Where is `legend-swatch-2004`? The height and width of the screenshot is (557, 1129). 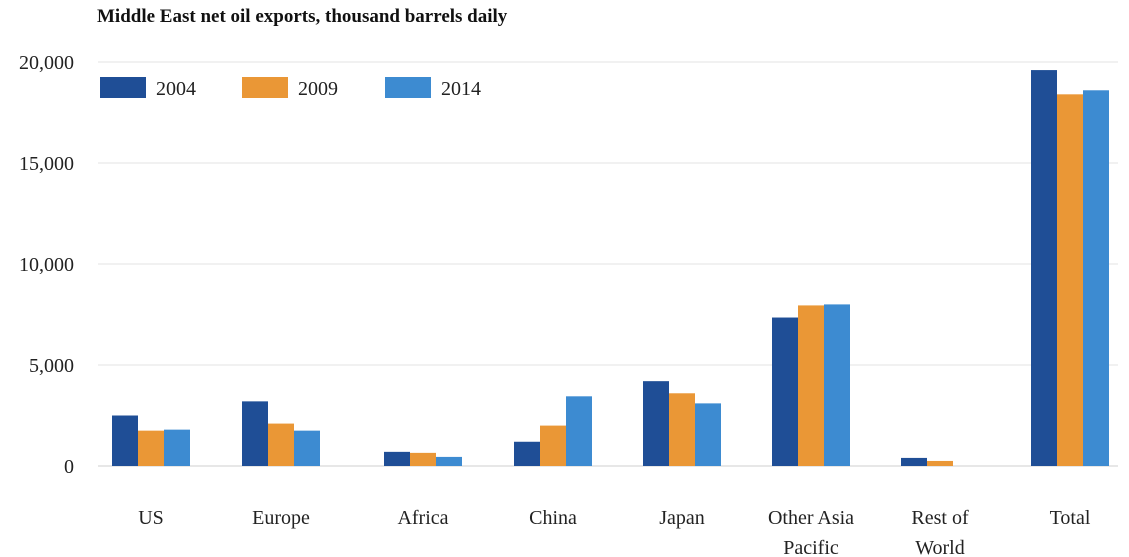 legend-swatch-2004 is located at coordinates (123, 87).